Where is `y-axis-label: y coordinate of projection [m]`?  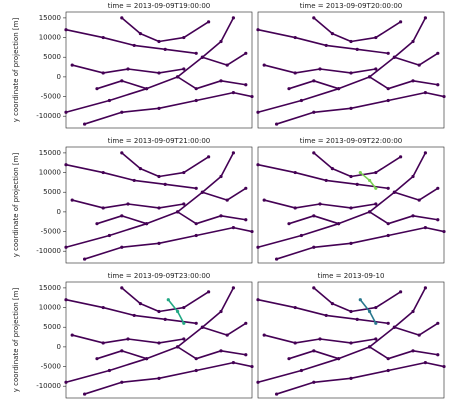
y-axis-label: y coordinate of projection [m] is located at coordinates (16, 205).